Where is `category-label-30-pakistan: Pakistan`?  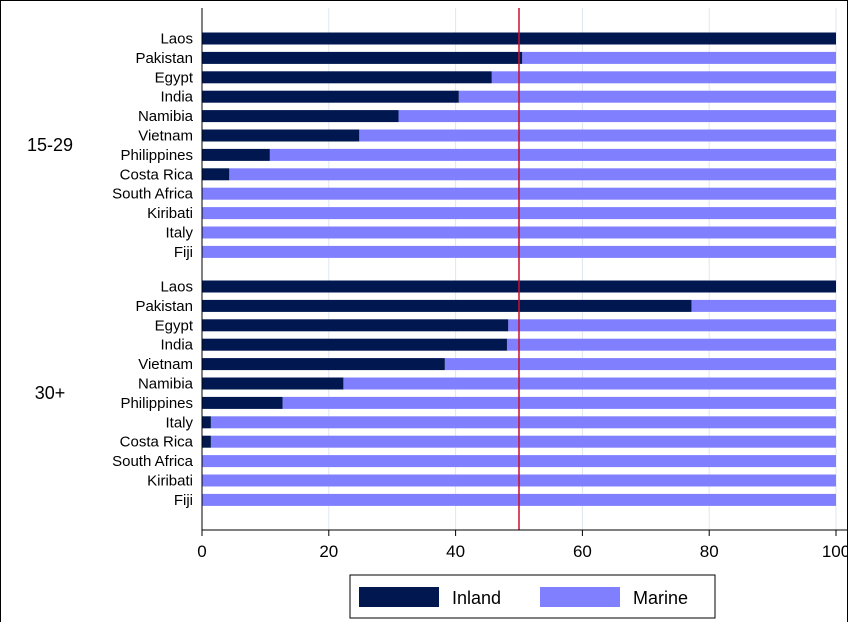
category-label-30-pakistan: Pakistan is located at coordinates (164, 306).